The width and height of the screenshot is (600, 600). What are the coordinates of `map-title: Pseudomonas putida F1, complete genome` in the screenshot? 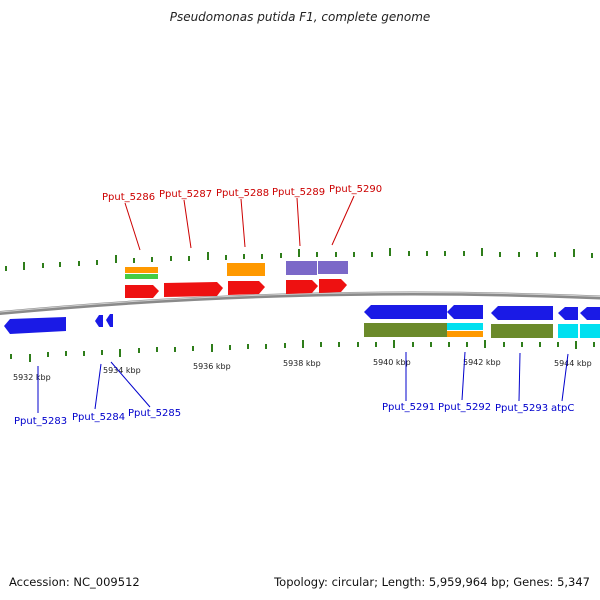 It's located at (300, 17).